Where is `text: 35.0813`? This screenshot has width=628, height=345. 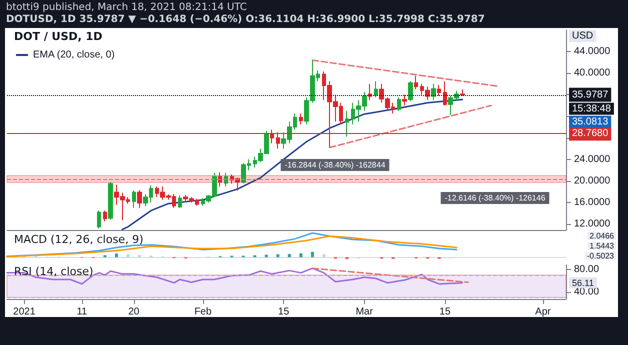
text: 35.0813 is located at coordinates (590, 122).